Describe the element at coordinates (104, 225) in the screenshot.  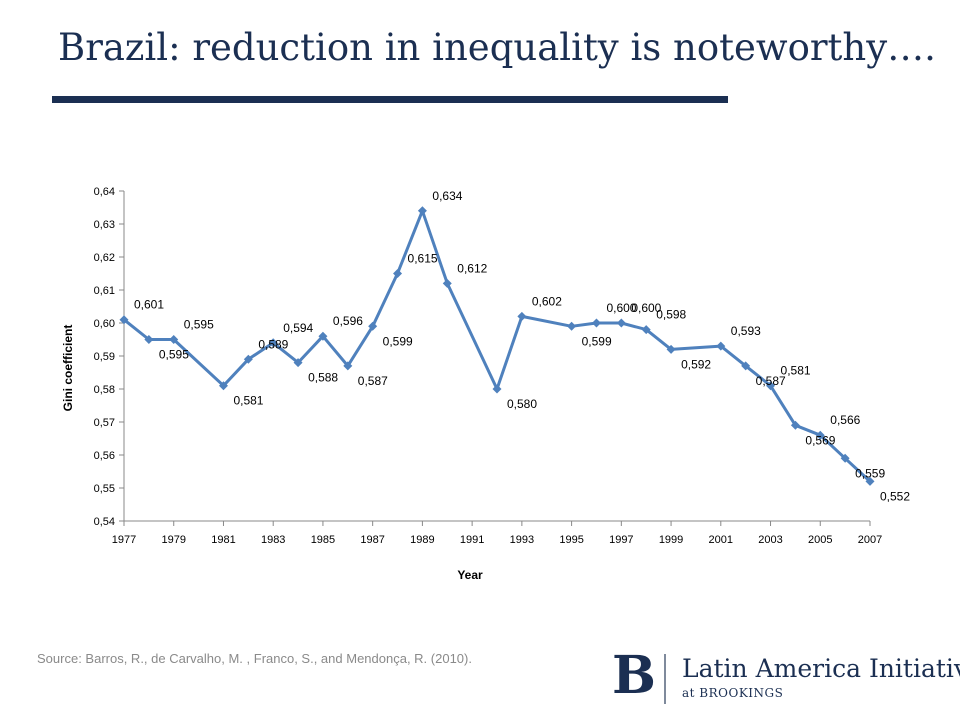
I see `y-tick-label: 0,63` at that location.